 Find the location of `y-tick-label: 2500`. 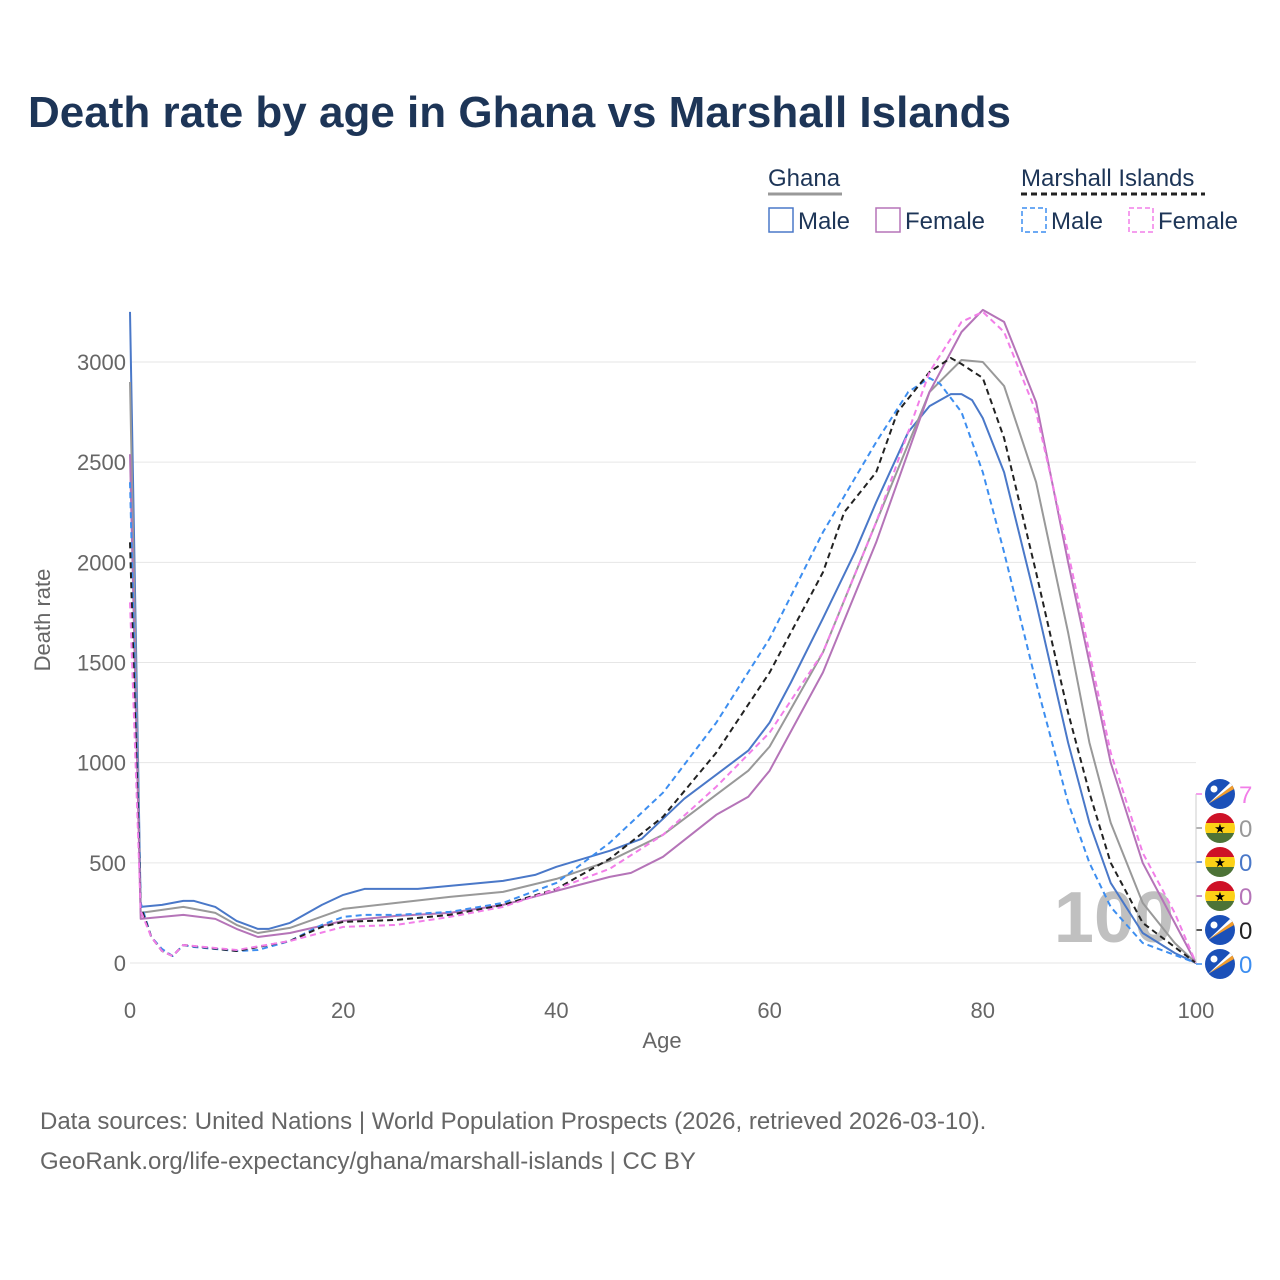

y-tick-label: 2500 is located at coordinates (101, 462).